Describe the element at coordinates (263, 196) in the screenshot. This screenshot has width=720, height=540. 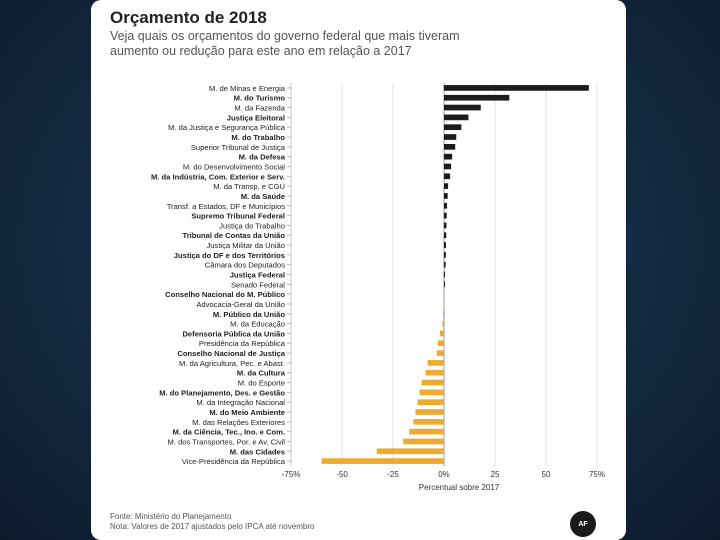
I see `category-label-11: M. da Saúde` at that location.